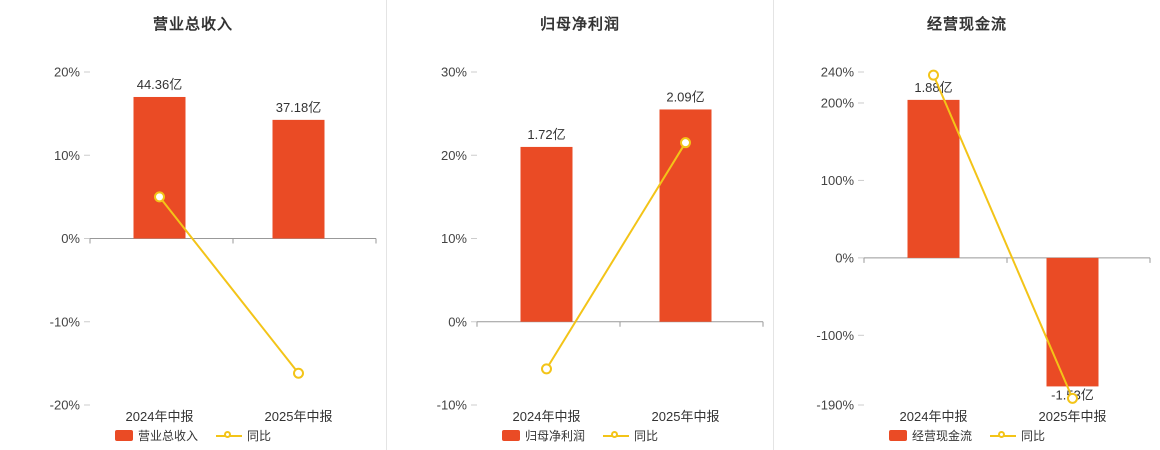  What do you see at coordinates (554, 436) in the screenshot?
I see `legend-bar-label: 归母净利润` at bounding box center [554, 436].